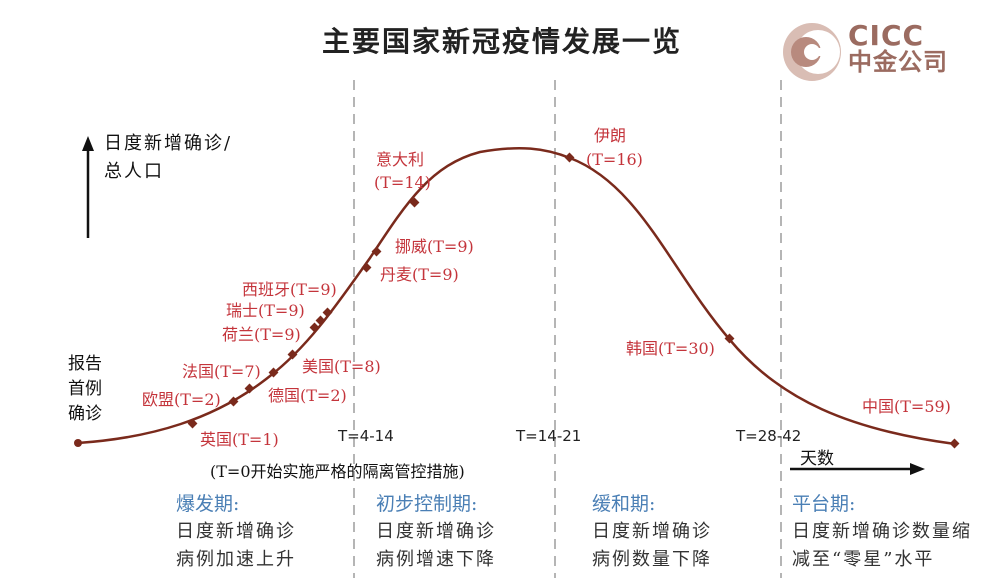 The image size is (1004, 578). I want to click on phase-plateau: 平台期: 日度新增确诊数量缩 减至“零星”水平, so click(882, 531).